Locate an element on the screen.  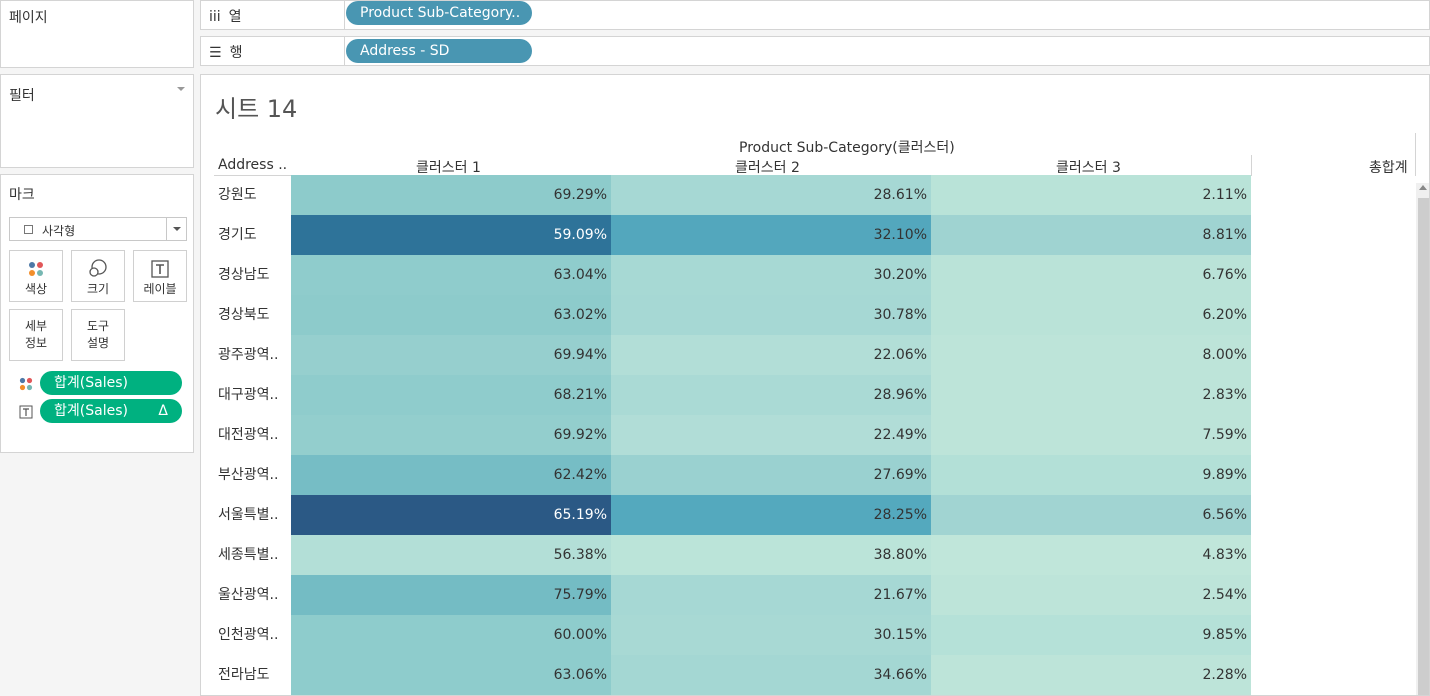
filters-panel: 필터 is located at coordinates (97, 121).